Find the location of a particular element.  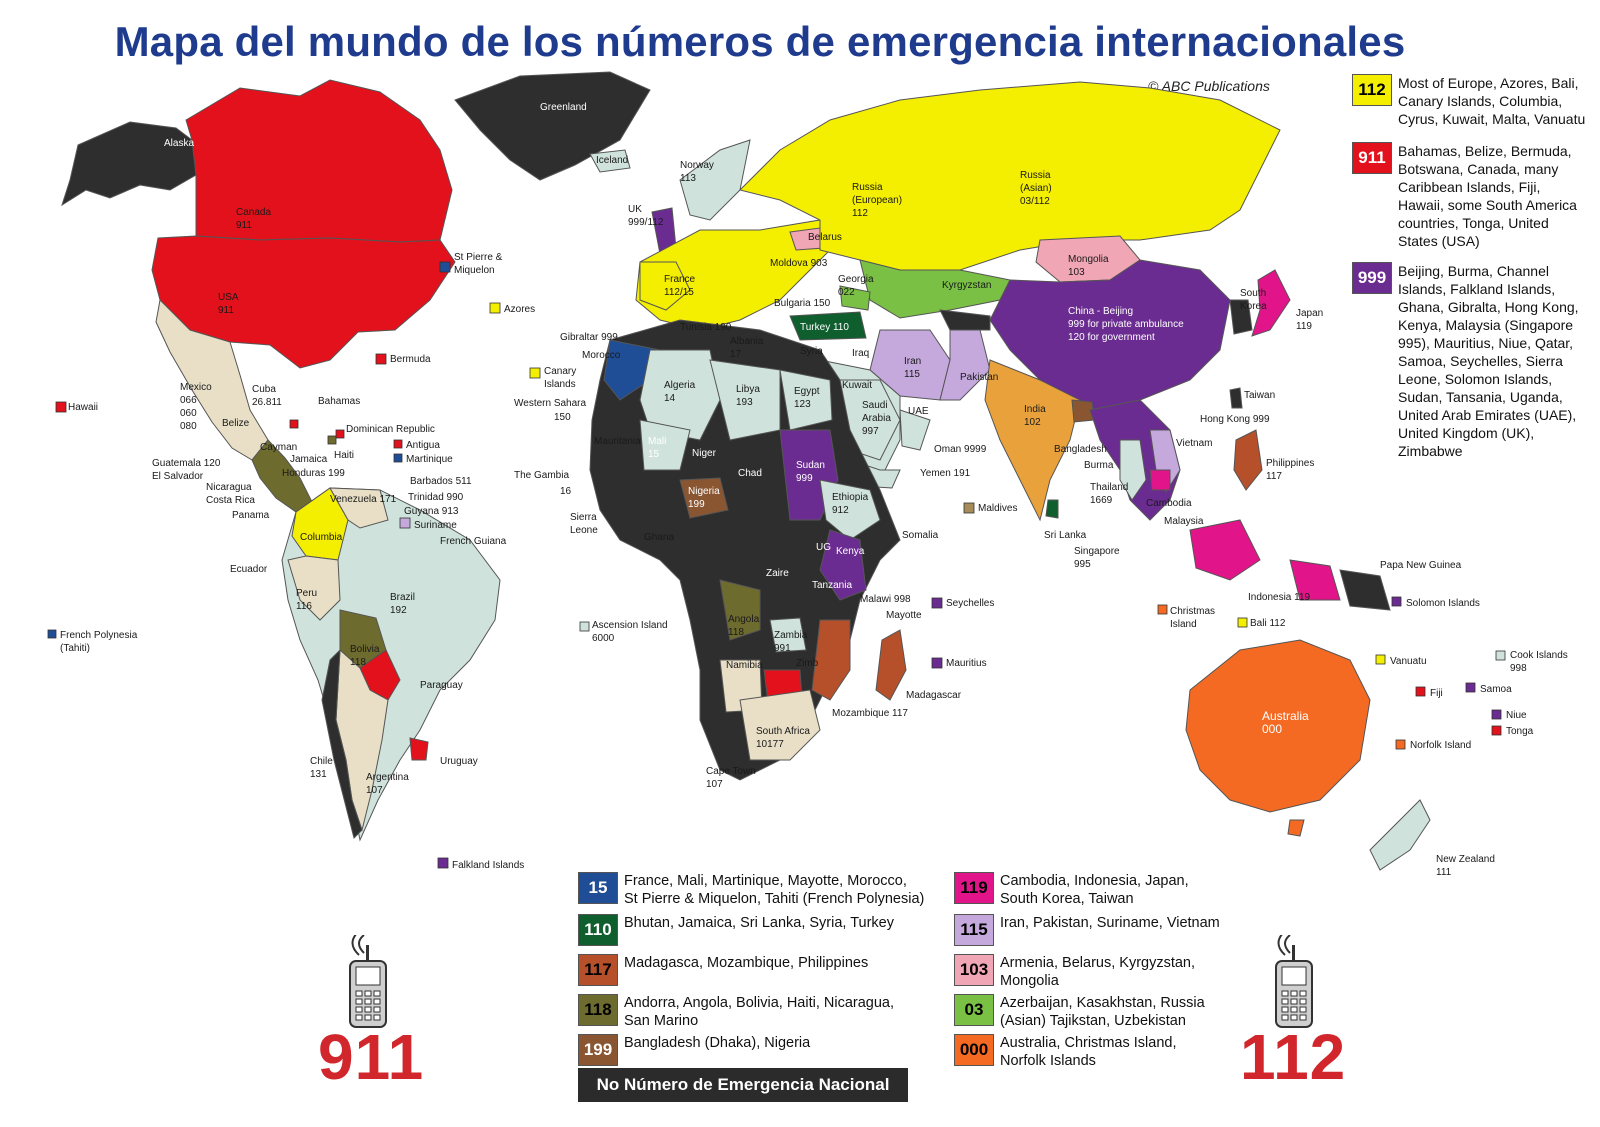

label-france: France 112/15 is located at coordinates (680, 286).